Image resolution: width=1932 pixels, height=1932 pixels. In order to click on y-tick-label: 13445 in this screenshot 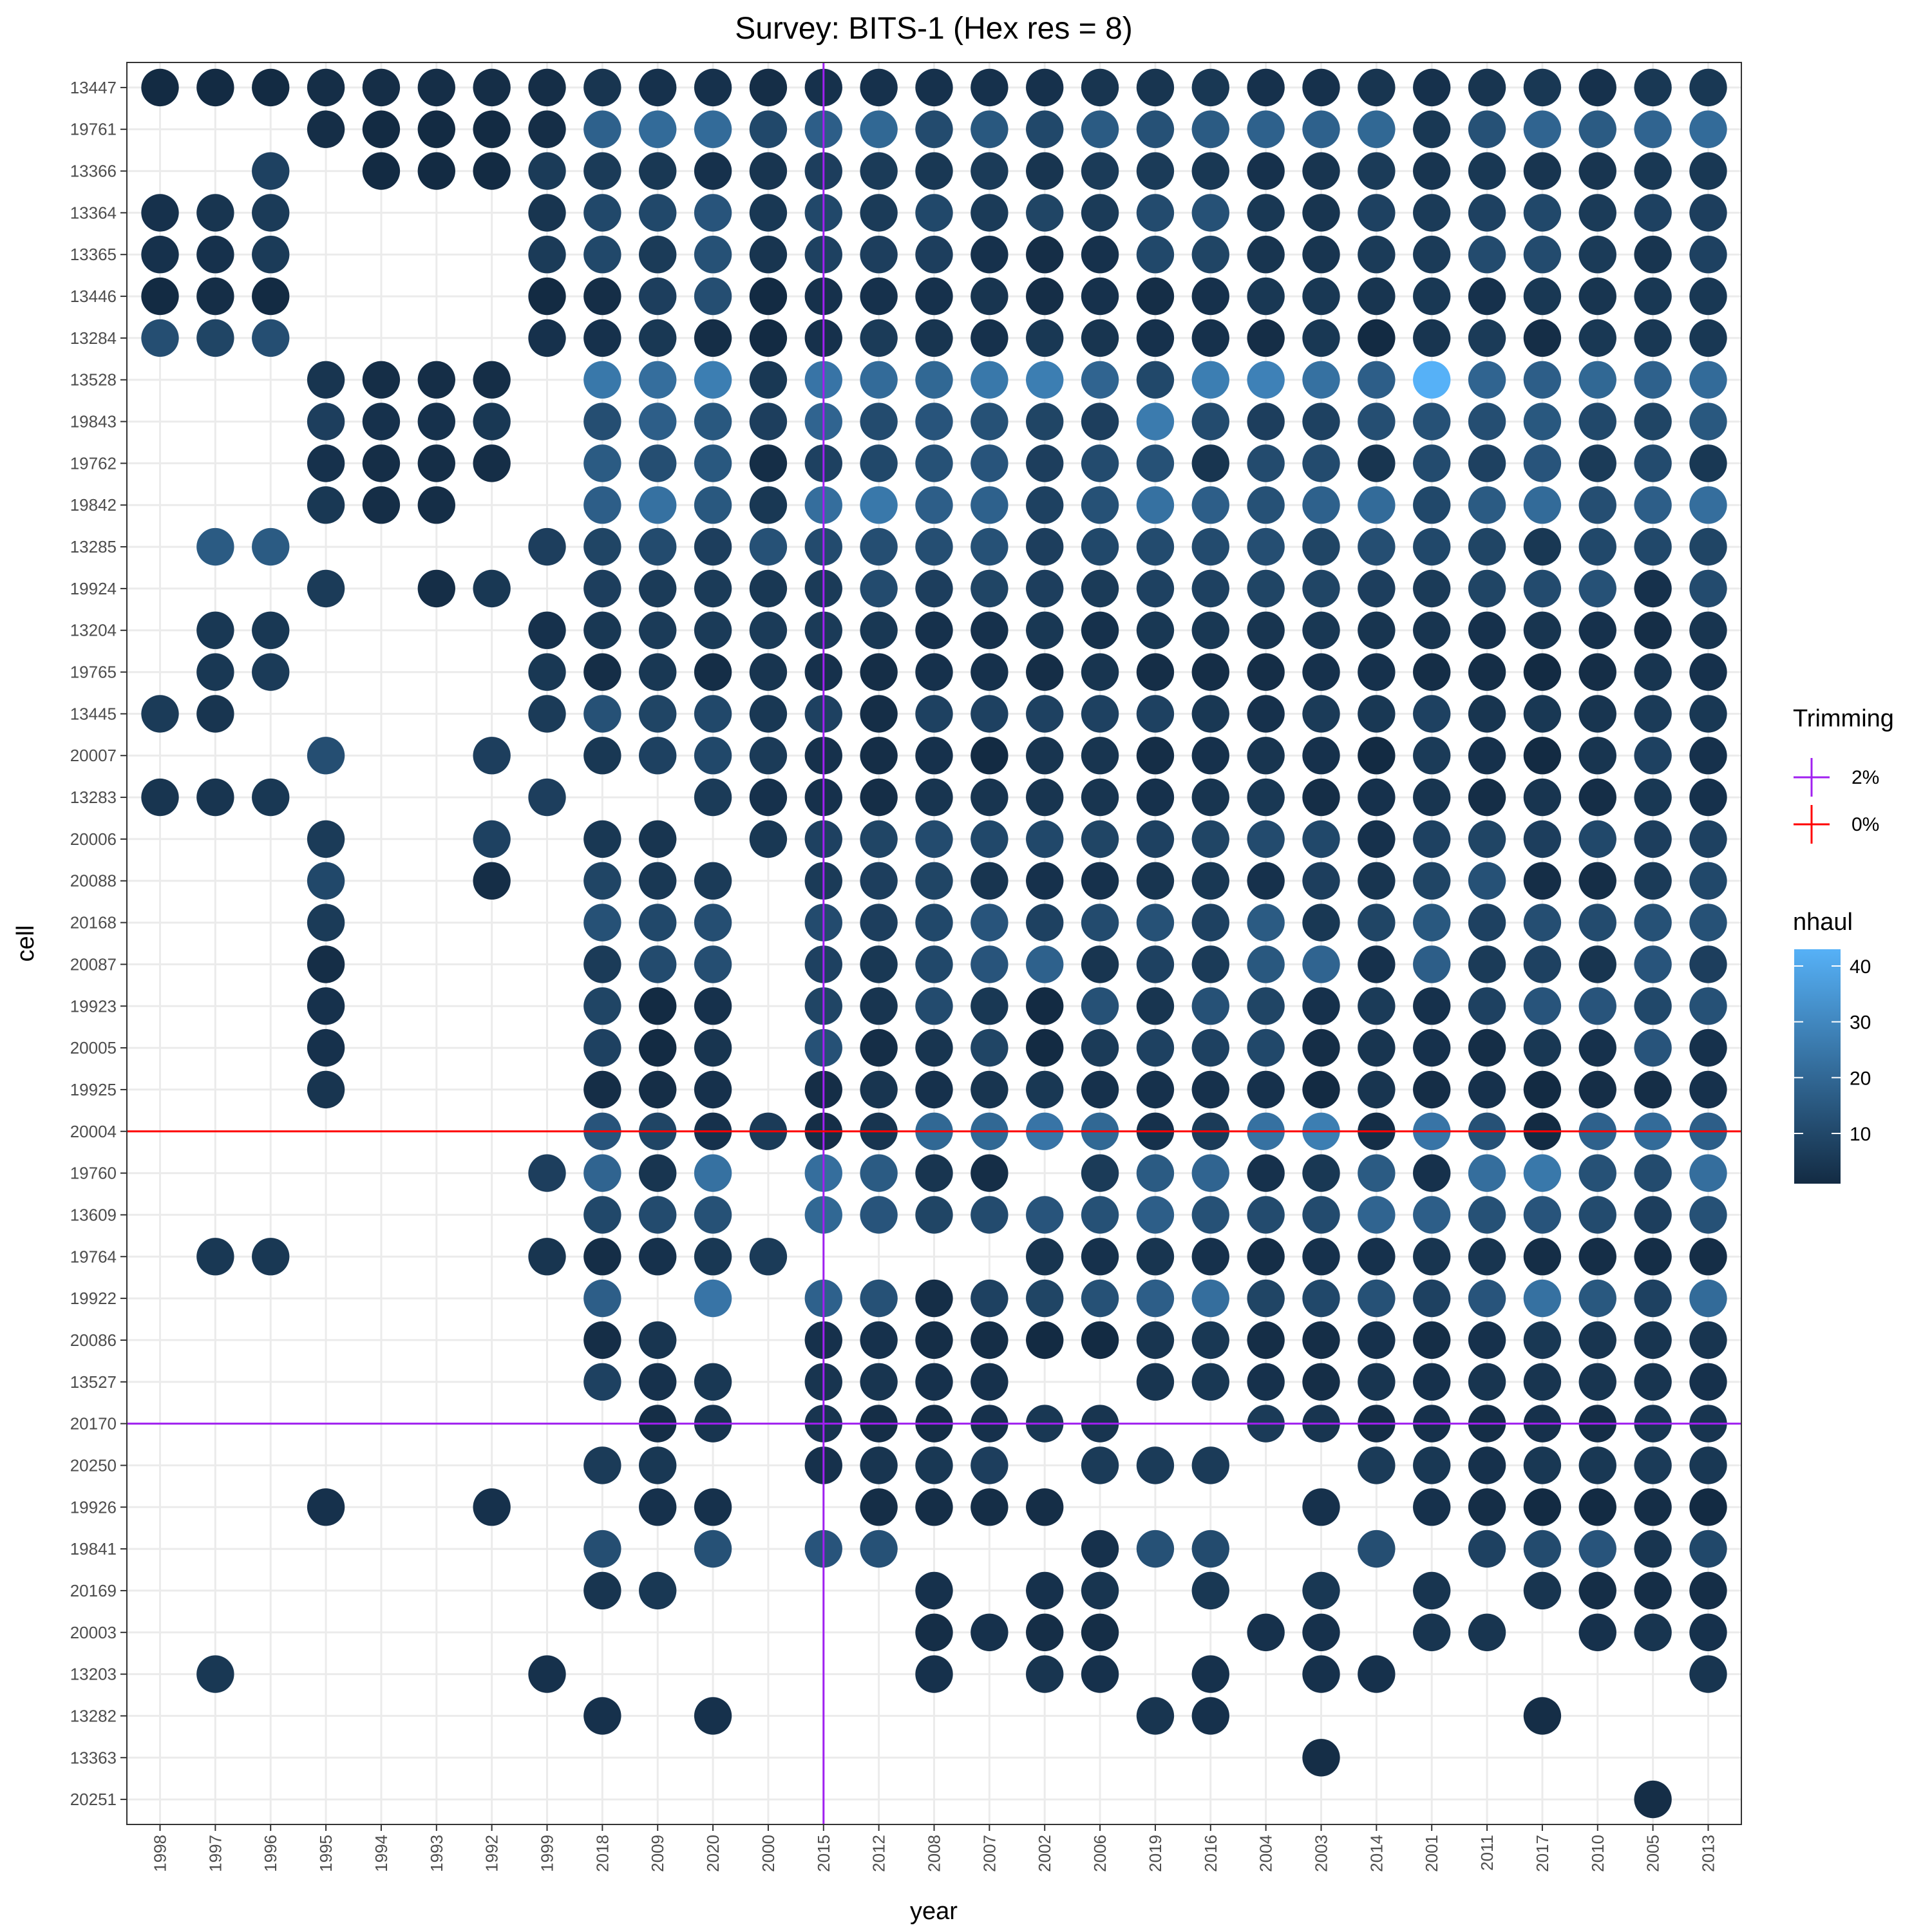, I will do `click(93, 714)`.